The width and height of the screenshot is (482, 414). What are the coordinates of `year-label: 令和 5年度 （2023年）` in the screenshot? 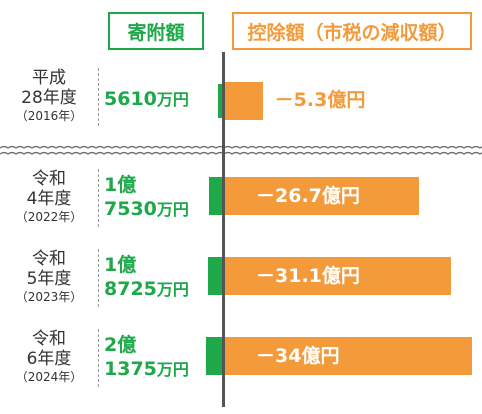 It's located at (49, 277).